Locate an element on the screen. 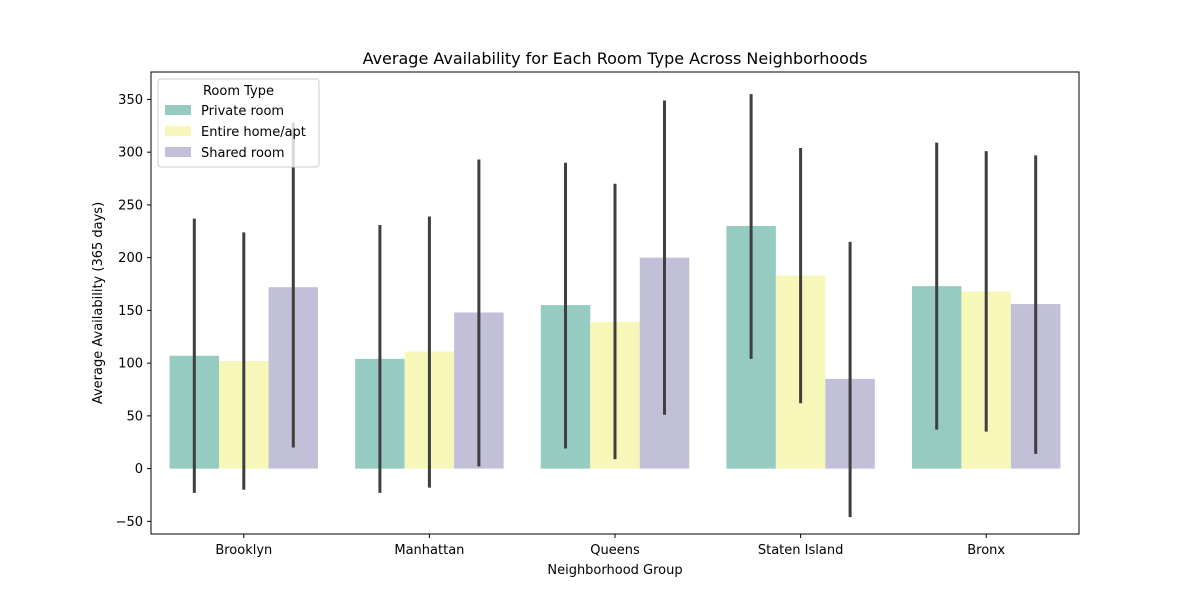 The image size is (1200, 600). legend-label: Private room is located at coordinates (242, 111).